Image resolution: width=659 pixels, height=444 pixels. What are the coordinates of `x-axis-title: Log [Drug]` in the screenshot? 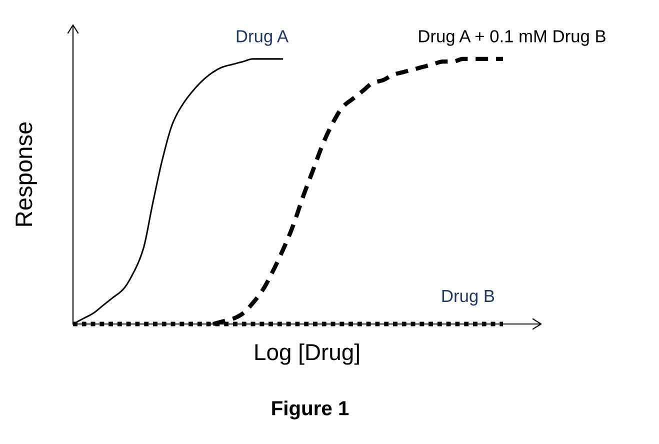 It's located at (307, 354).